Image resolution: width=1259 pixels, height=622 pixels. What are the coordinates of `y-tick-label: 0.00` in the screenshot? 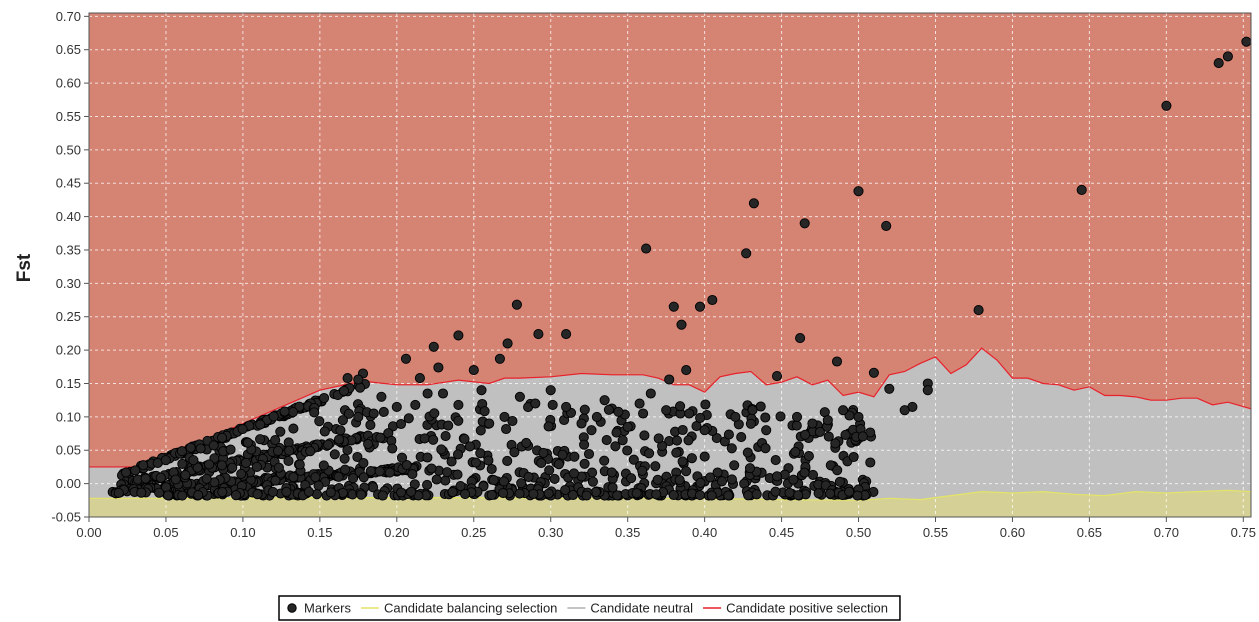 It's located at (68, 483).